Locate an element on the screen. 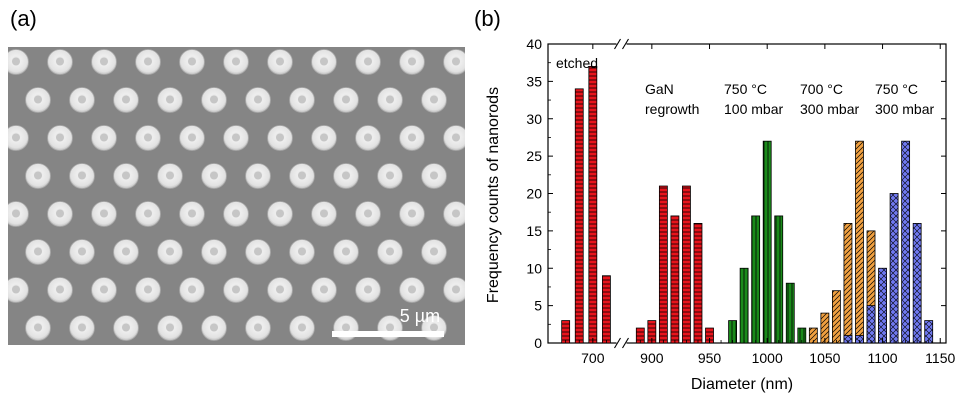  y-tick-label: 40 is located at coordinates (534, 44).